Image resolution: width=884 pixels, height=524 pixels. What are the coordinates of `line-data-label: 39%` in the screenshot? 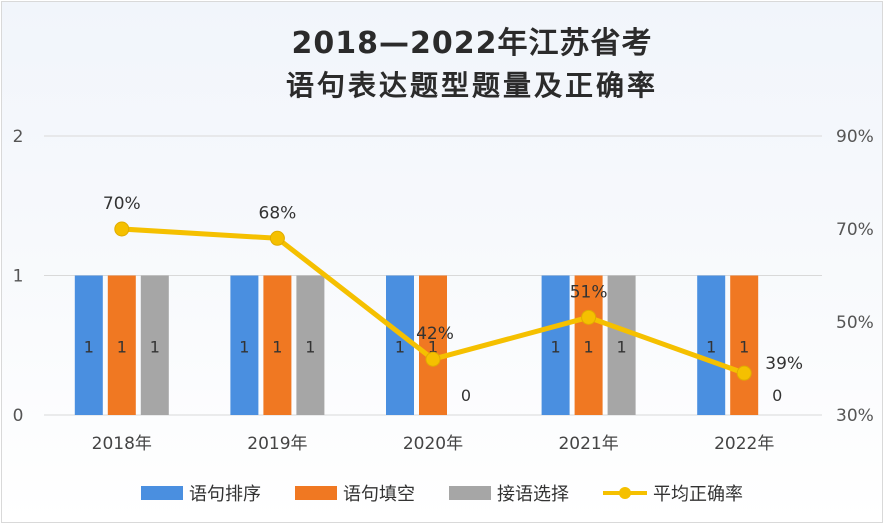 It's located at (784, 364).